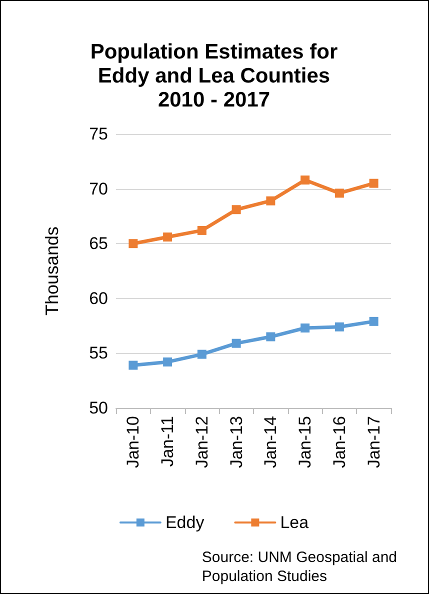 The height and width of the screenshot is (594, 429). Describe the element at coordinates (305, 442) in the screenshot. I see `x-tick-label: Jan-15` at that location.